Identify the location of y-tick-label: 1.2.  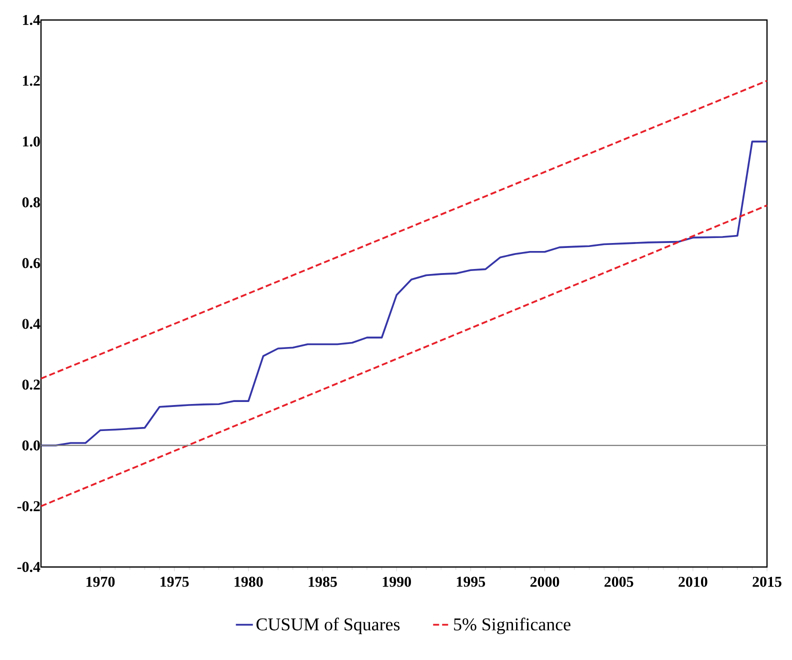
(31, 81).